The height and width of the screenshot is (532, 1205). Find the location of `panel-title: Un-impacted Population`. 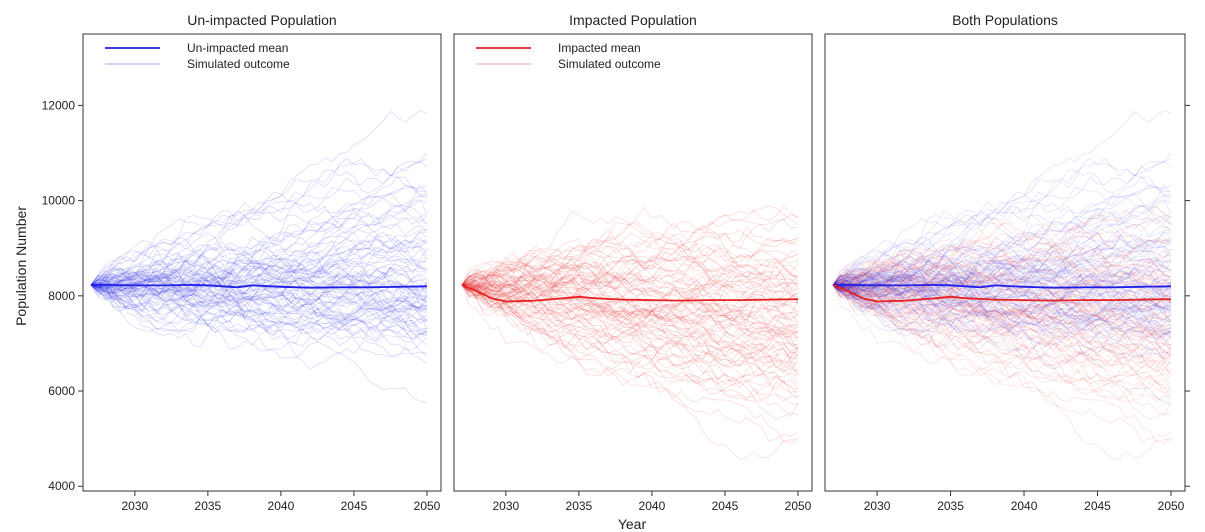

panel-title: Un-impacted Population is located at coordinates (261, 20).